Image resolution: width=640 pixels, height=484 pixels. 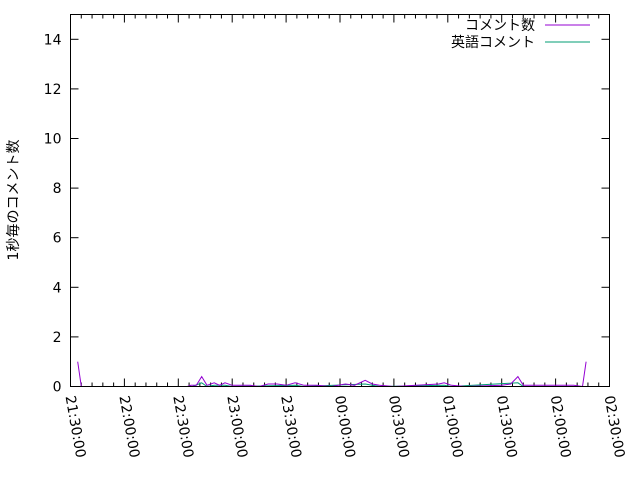 I want to click on x-tick-label: 00:00:00, so click(x=344, y=426).